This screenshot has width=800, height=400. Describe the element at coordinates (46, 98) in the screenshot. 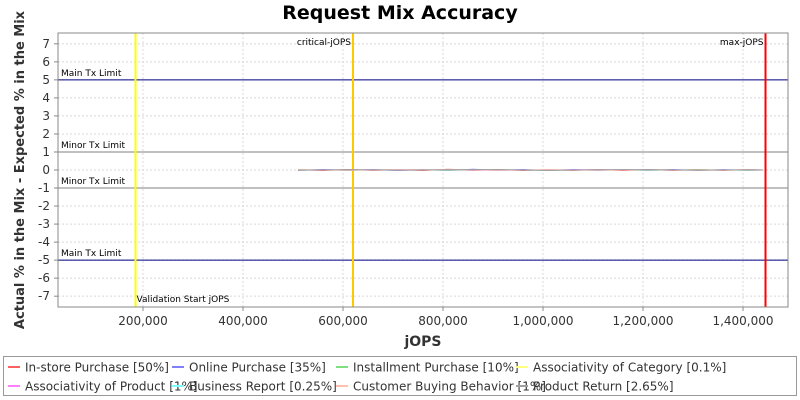

I see `y-tick-label: 4` at that location.